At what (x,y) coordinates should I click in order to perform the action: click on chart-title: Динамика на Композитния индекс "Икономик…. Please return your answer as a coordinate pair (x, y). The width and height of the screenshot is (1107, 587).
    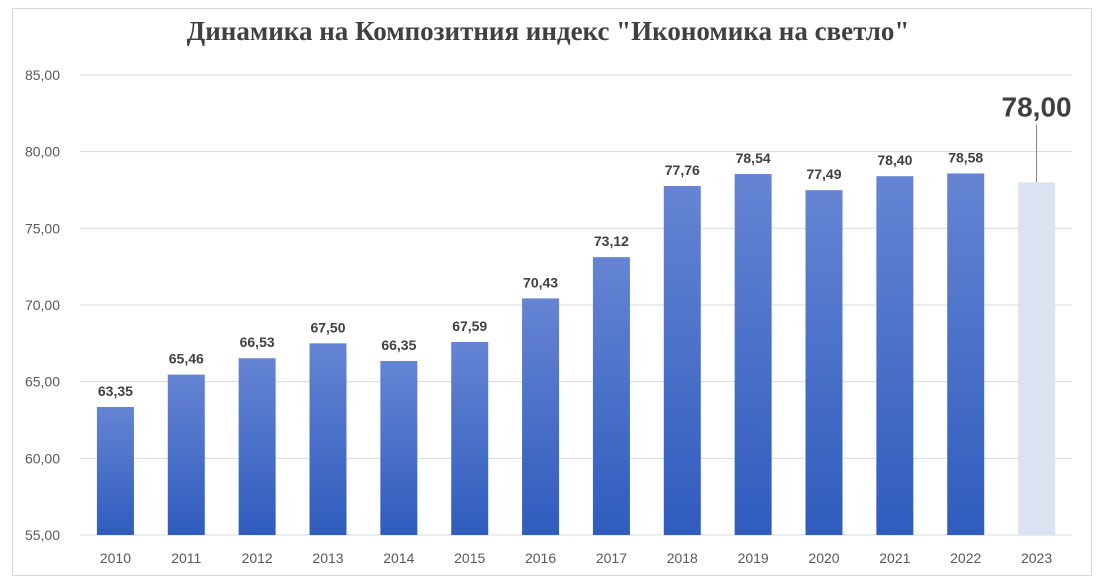
    Looking at the image, I should click on (548, 31).